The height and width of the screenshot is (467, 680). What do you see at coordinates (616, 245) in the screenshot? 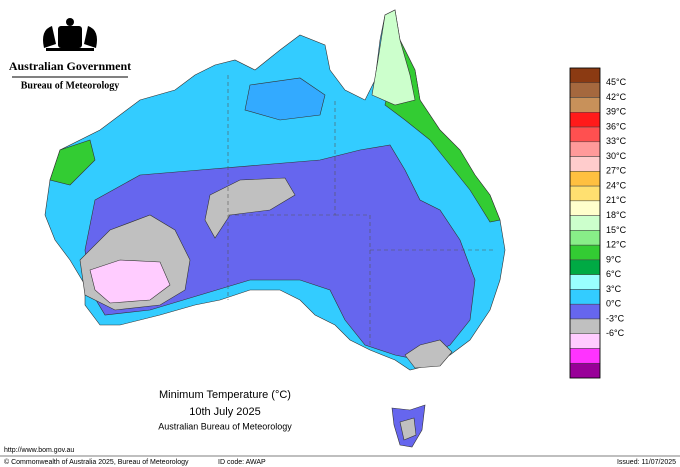
I see `legend-label: 12°C` at bounding box center [616, 245].